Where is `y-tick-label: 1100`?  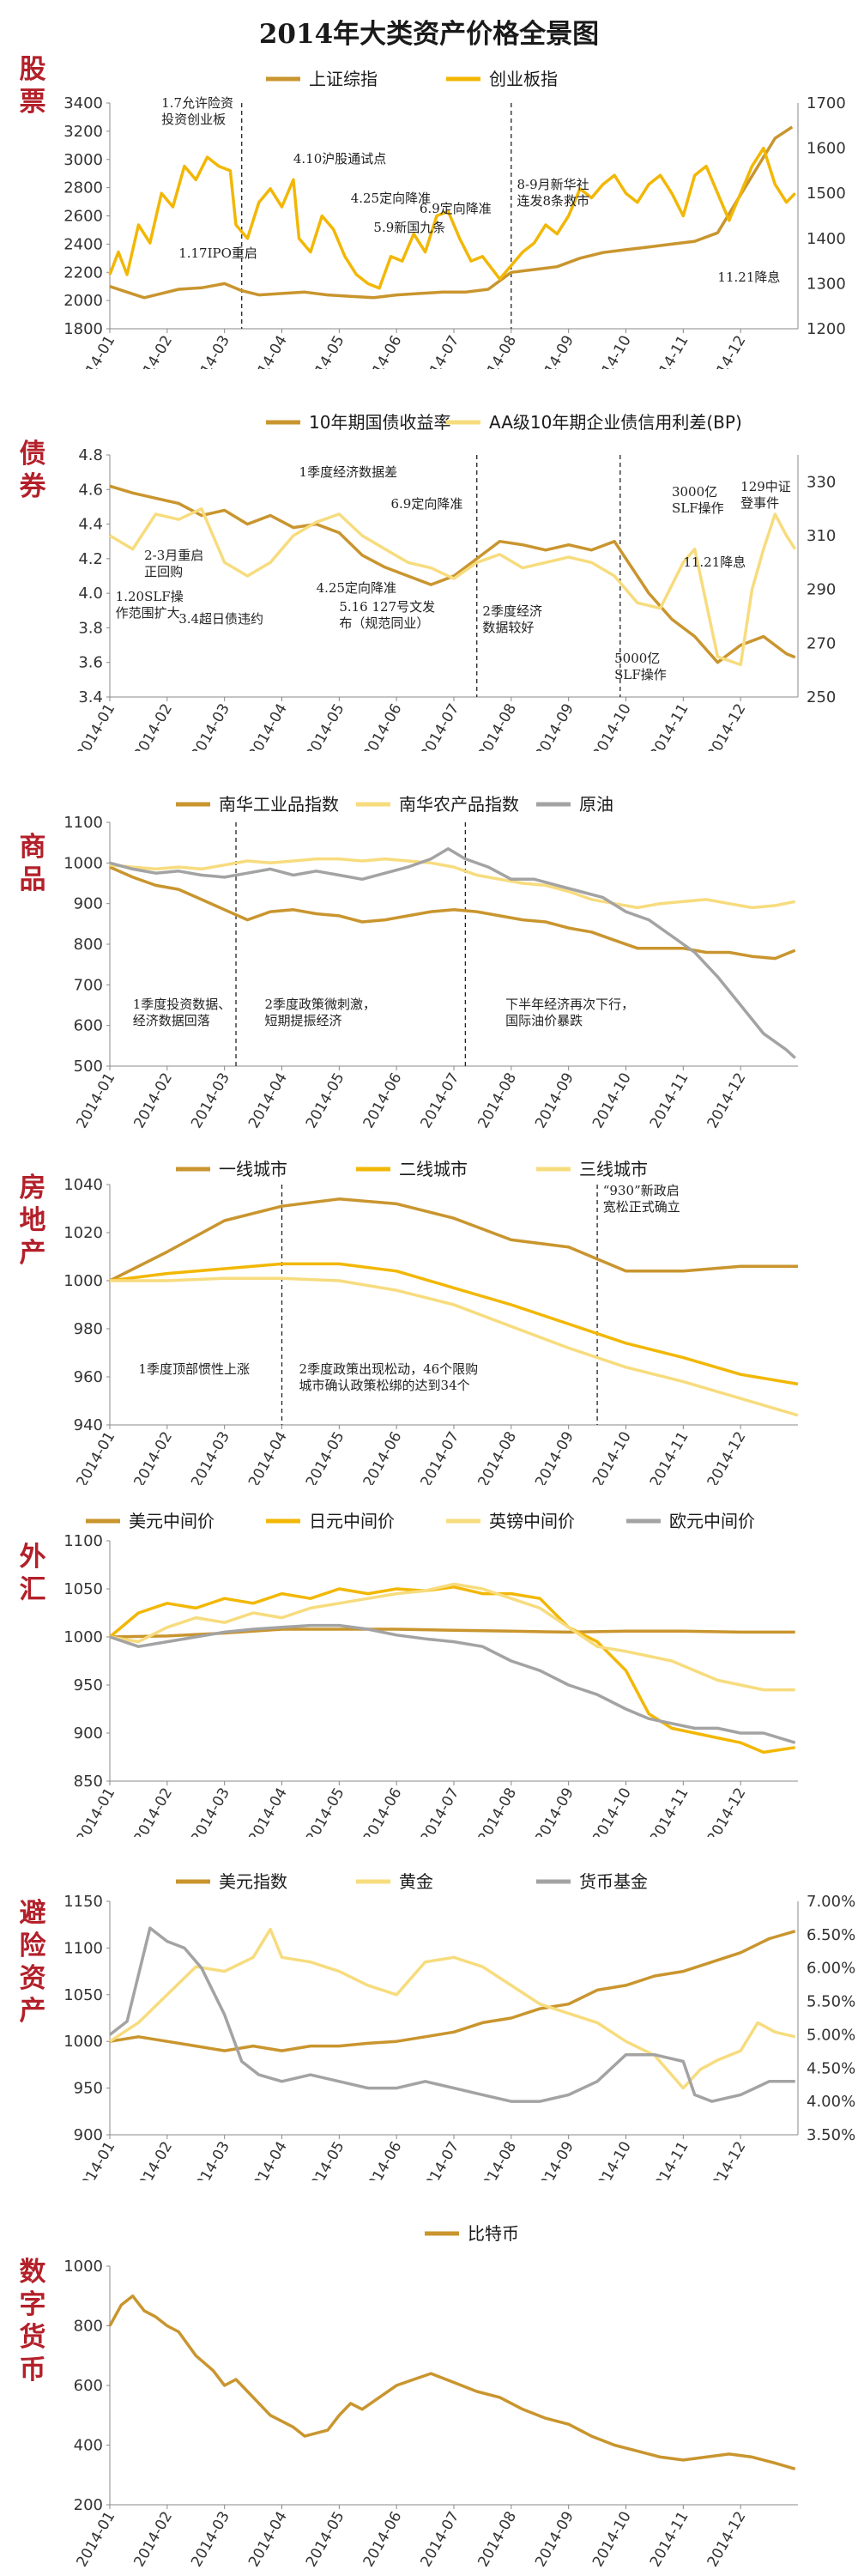
y-tick-label: 1100 is located at coordinates (83, 1948).